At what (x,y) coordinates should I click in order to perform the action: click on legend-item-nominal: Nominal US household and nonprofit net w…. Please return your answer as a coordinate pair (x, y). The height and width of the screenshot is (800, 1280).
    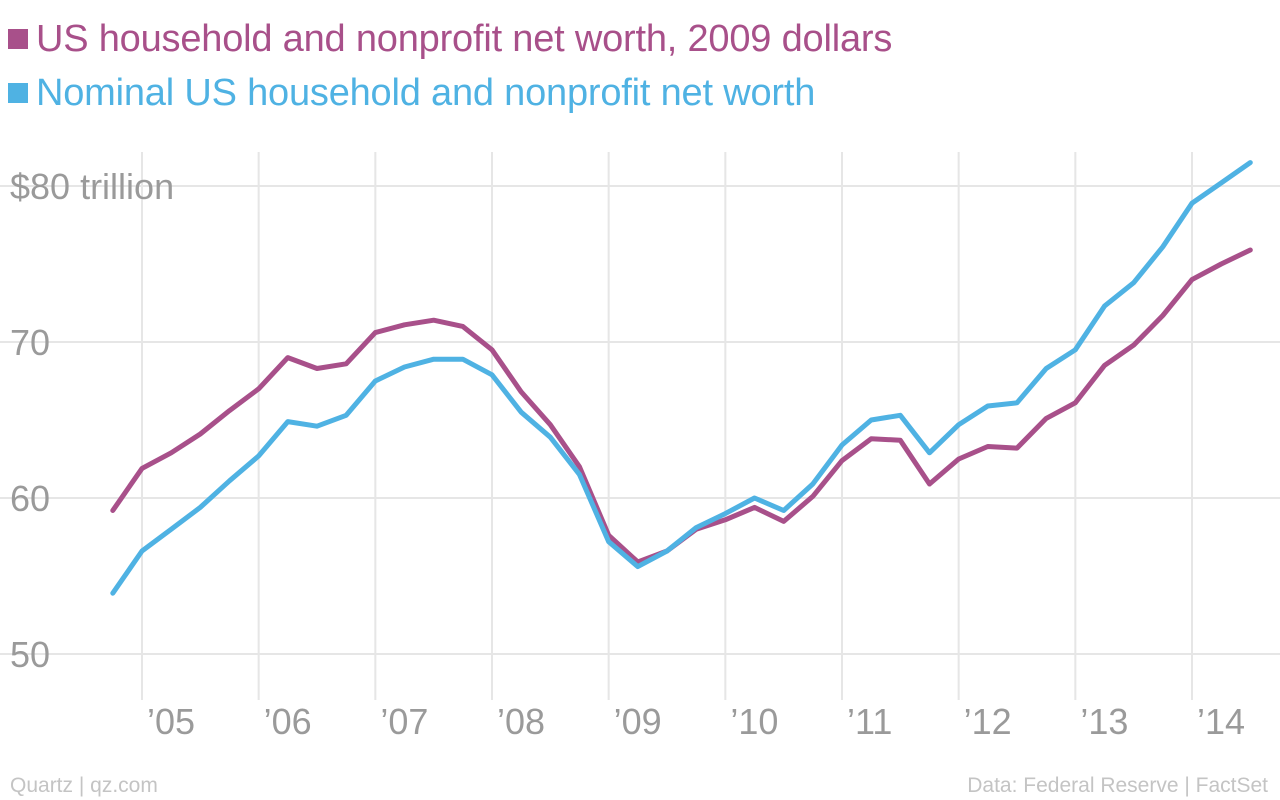
    Looking at the image, I should click on (450, 93).